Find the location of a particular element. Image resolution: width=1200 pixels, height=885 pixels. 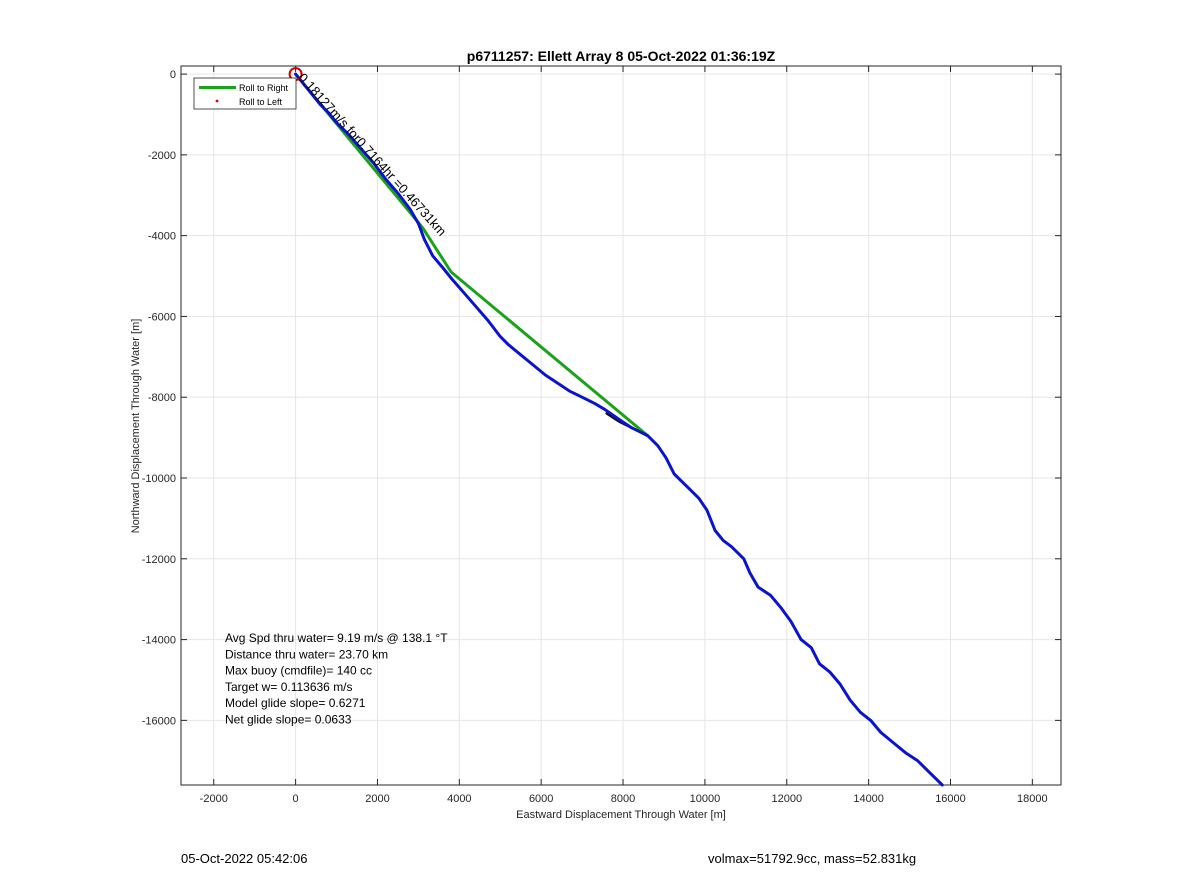

y-tick-label: -8000 is located at coordinates (162, 398).